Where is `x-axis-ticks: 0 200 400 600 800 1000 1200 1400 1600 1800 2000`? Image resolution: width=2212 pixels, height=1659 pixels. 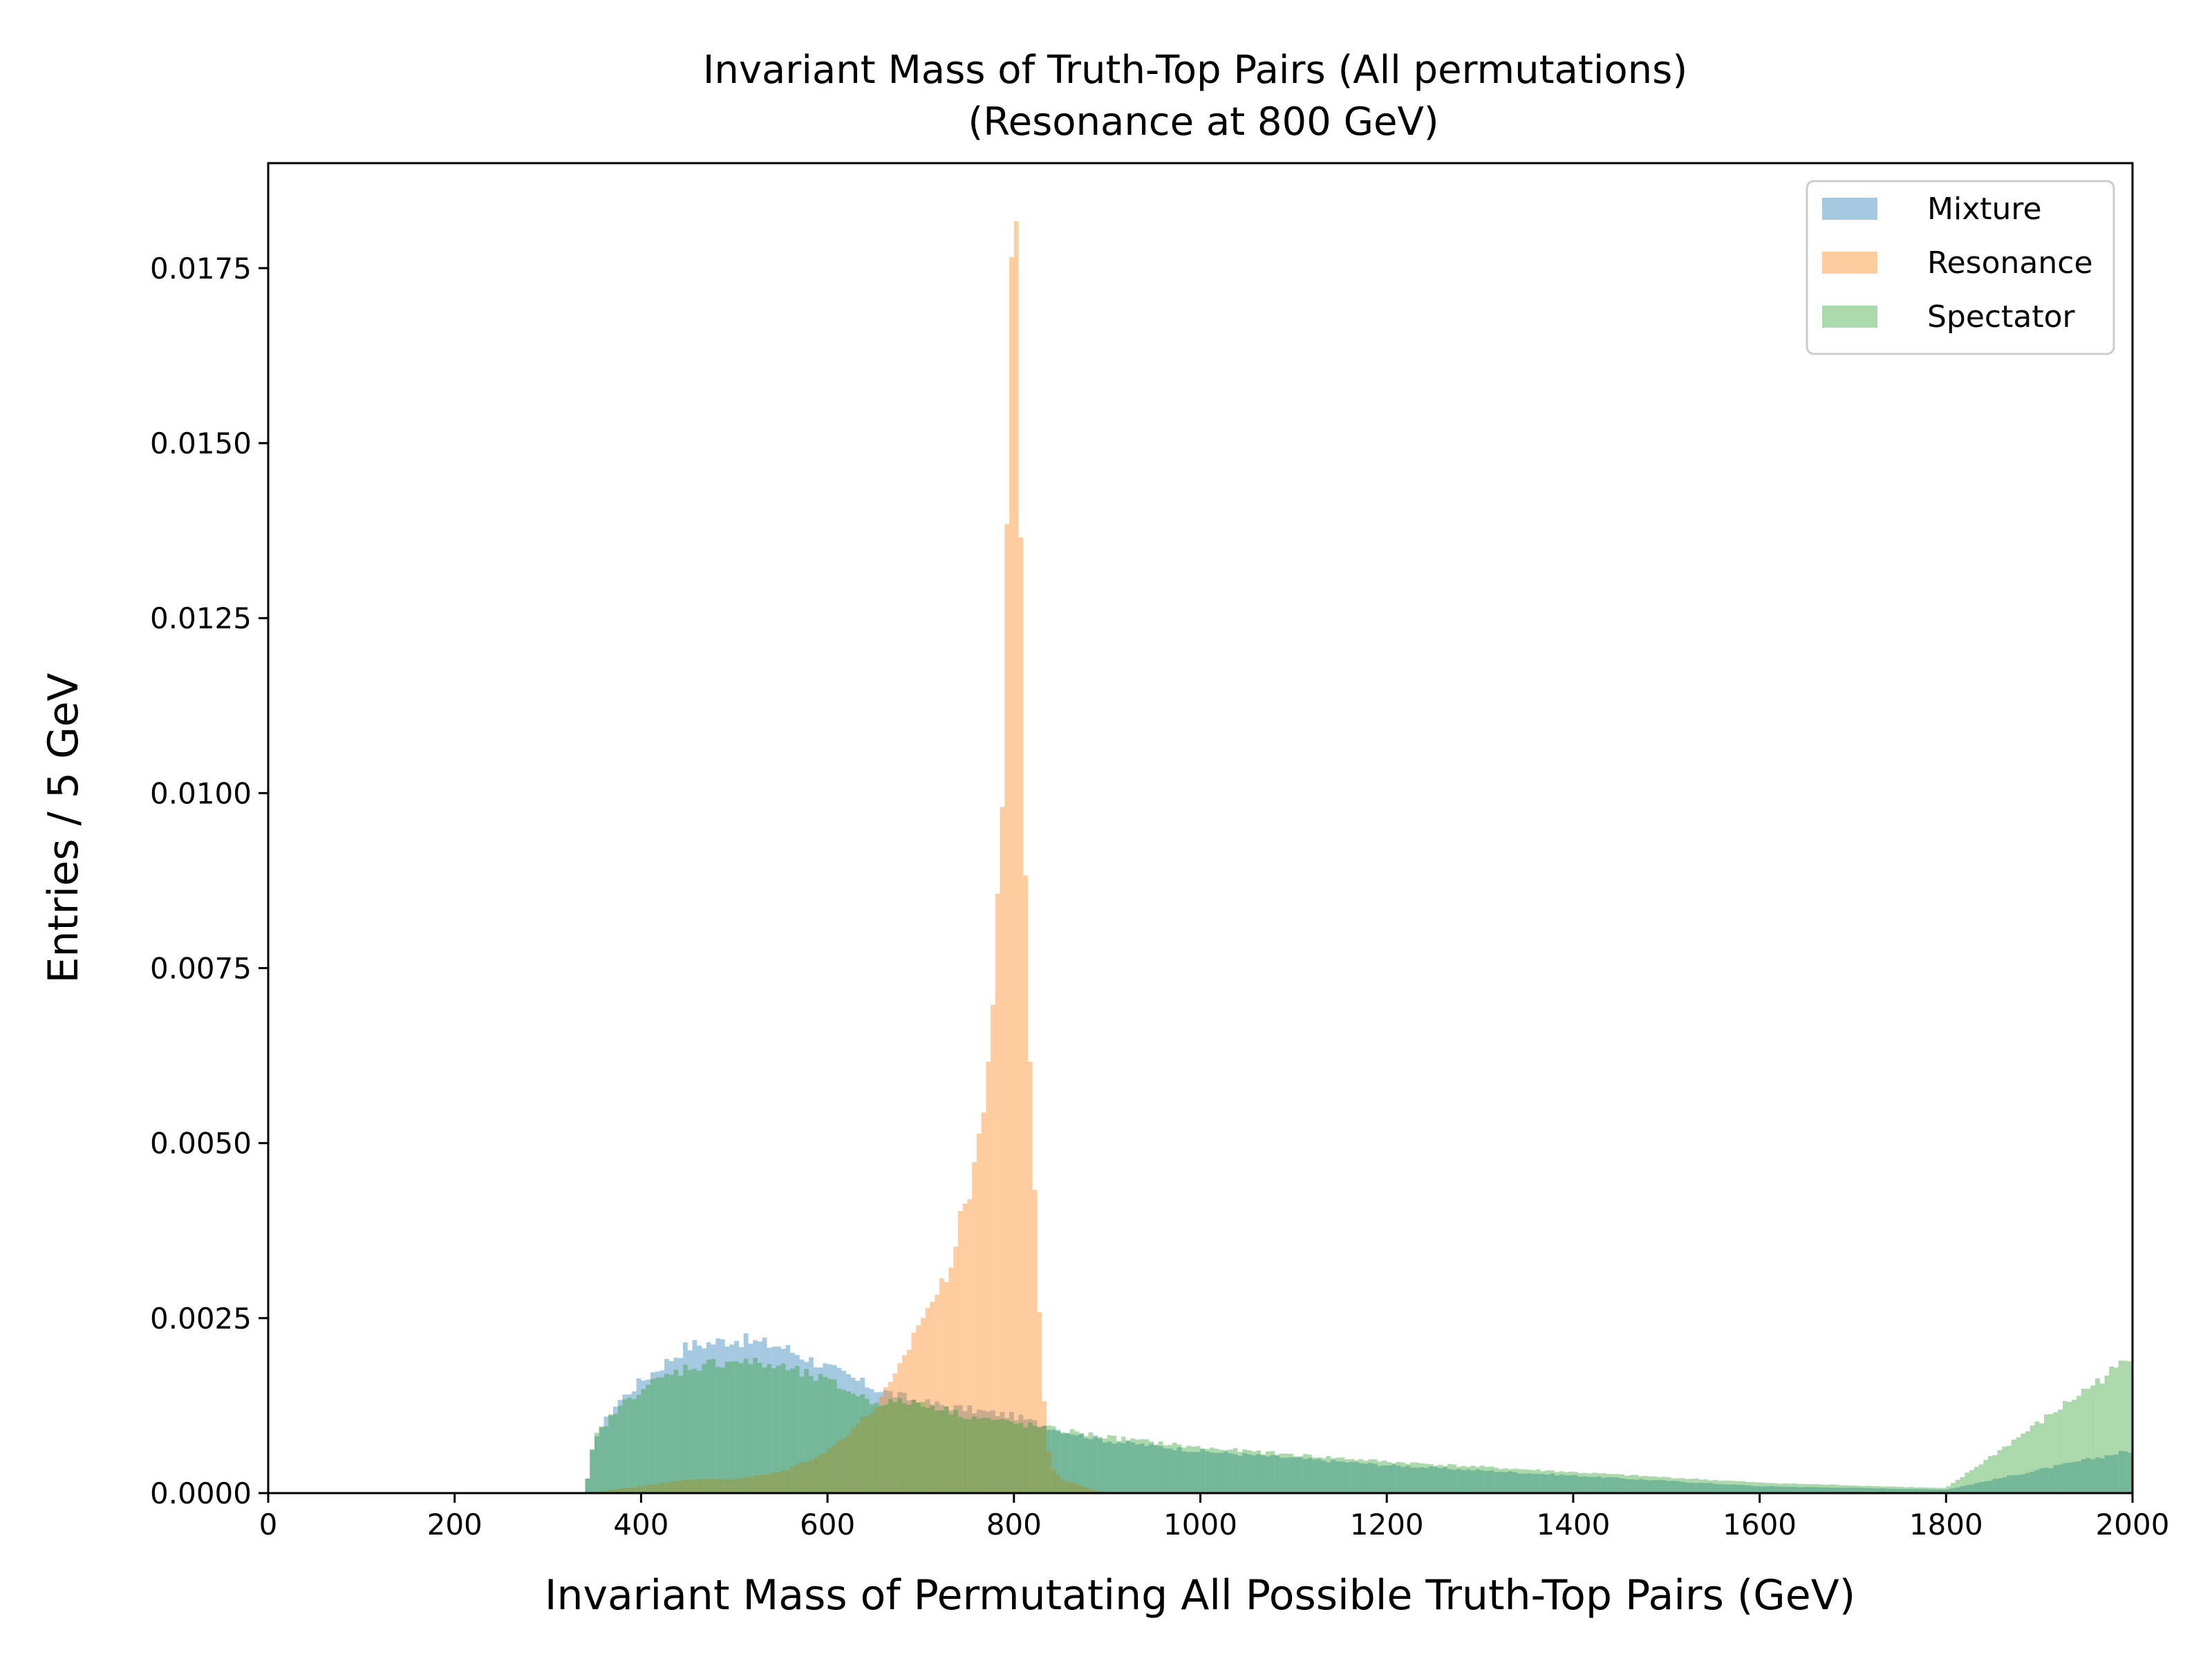
x-axis-ticks: 0 200 400 600 800 1000 1200 1400 1600 1800 2000 is located at coordinates (1214, 1517).